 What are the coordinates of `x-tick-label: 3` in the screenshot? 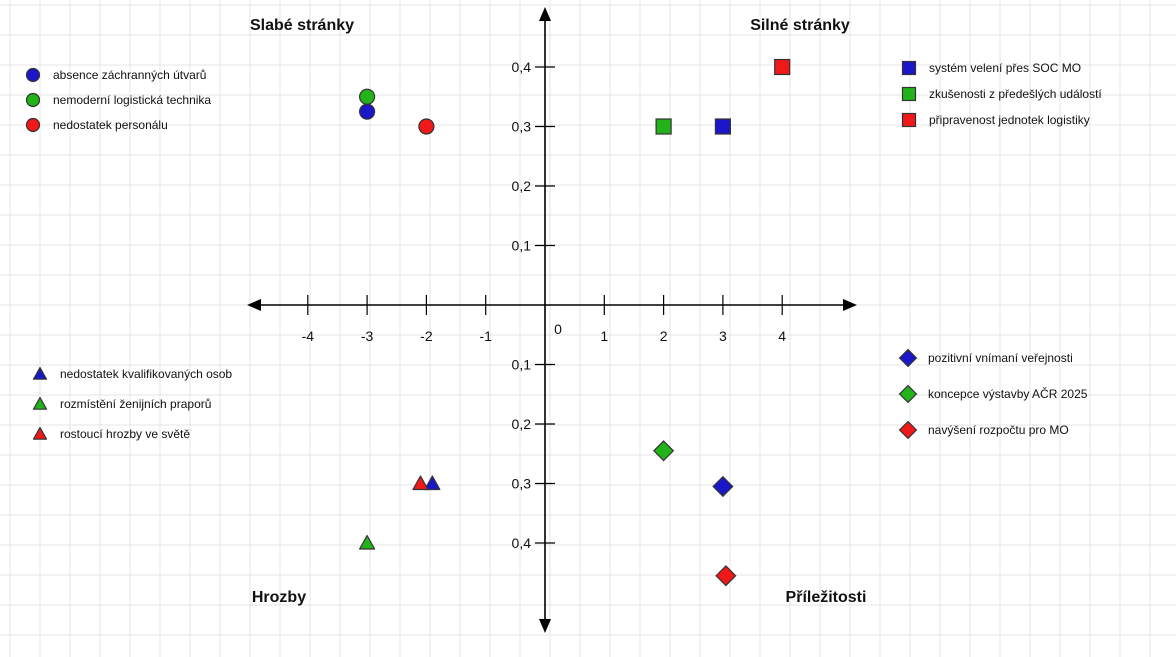 It's located at (723, 336).